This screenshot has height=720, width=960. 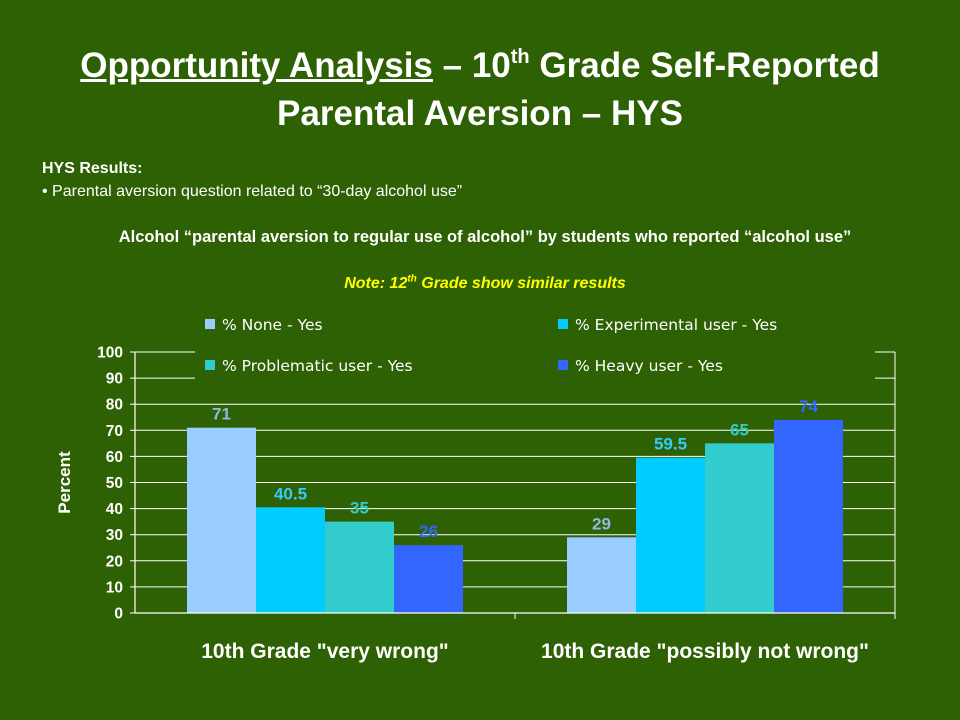 What do you see at coordinates (670, 444) in the screenshot?
I see `data-label: 59.5` at bounding box center [670, 444].